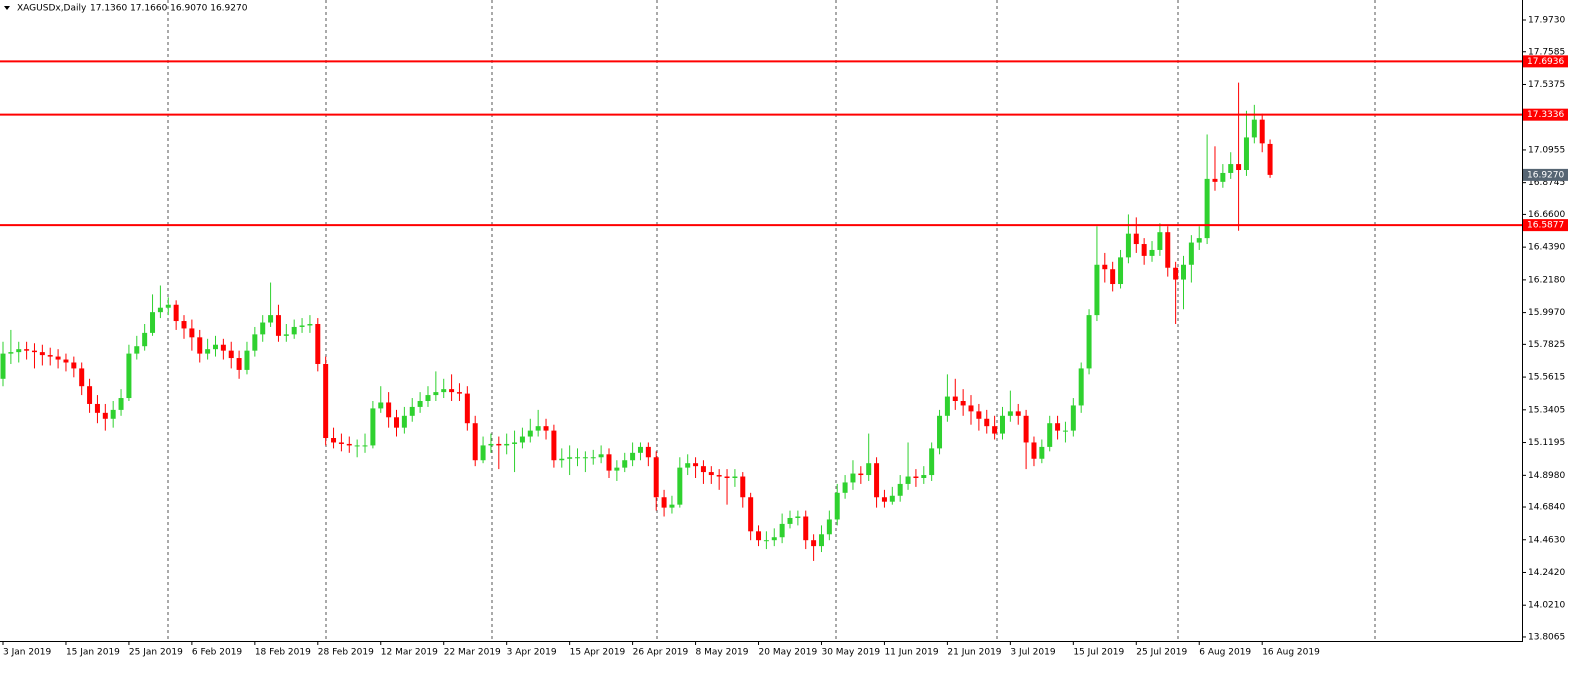 This screenshot has width=1591, height=673. Describe the element at coordinates (788, 653) in the screenshot. I see `x-tick-label: 20 May 2019` at that location.